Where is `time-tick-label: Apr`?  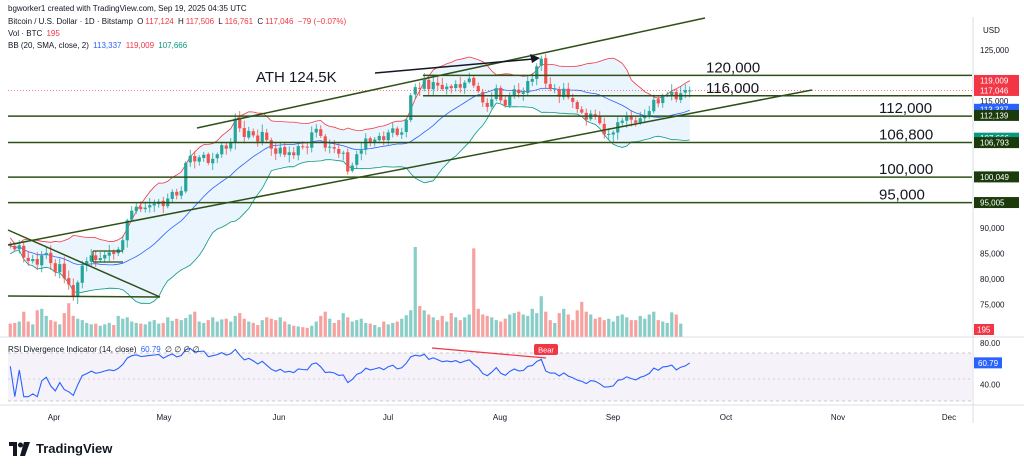
time-tick-label: Apr is located at coordinates (54, 417).